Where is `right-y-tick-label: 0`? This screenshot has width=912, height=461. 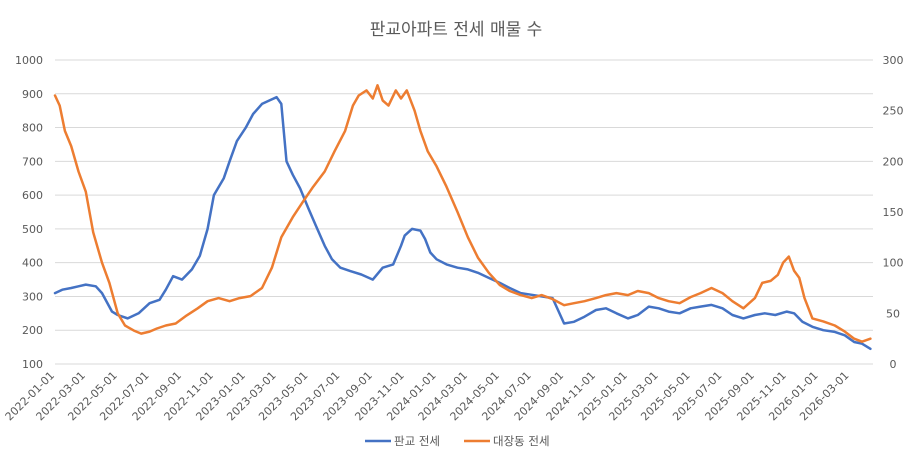 right-y-tick-label: 0 is located at coordinates (893, 364).